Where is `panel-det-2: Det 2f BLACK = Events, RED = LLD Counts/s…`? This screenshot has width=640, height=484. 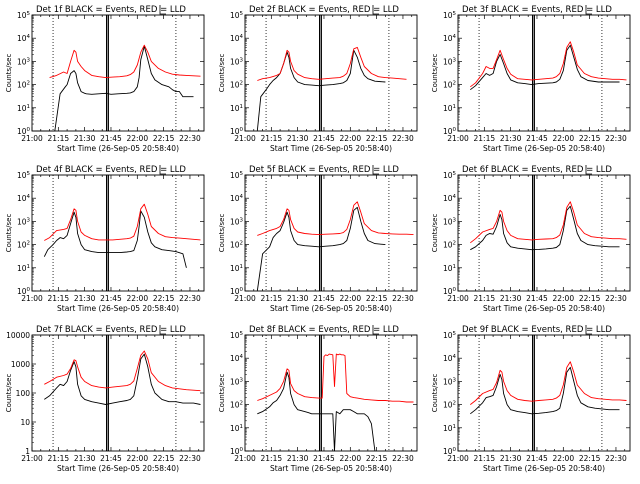
panel-det-2: Det 2f BLACK = Events, RED = LLD Counts/s… is located at coordinates (318, 79).